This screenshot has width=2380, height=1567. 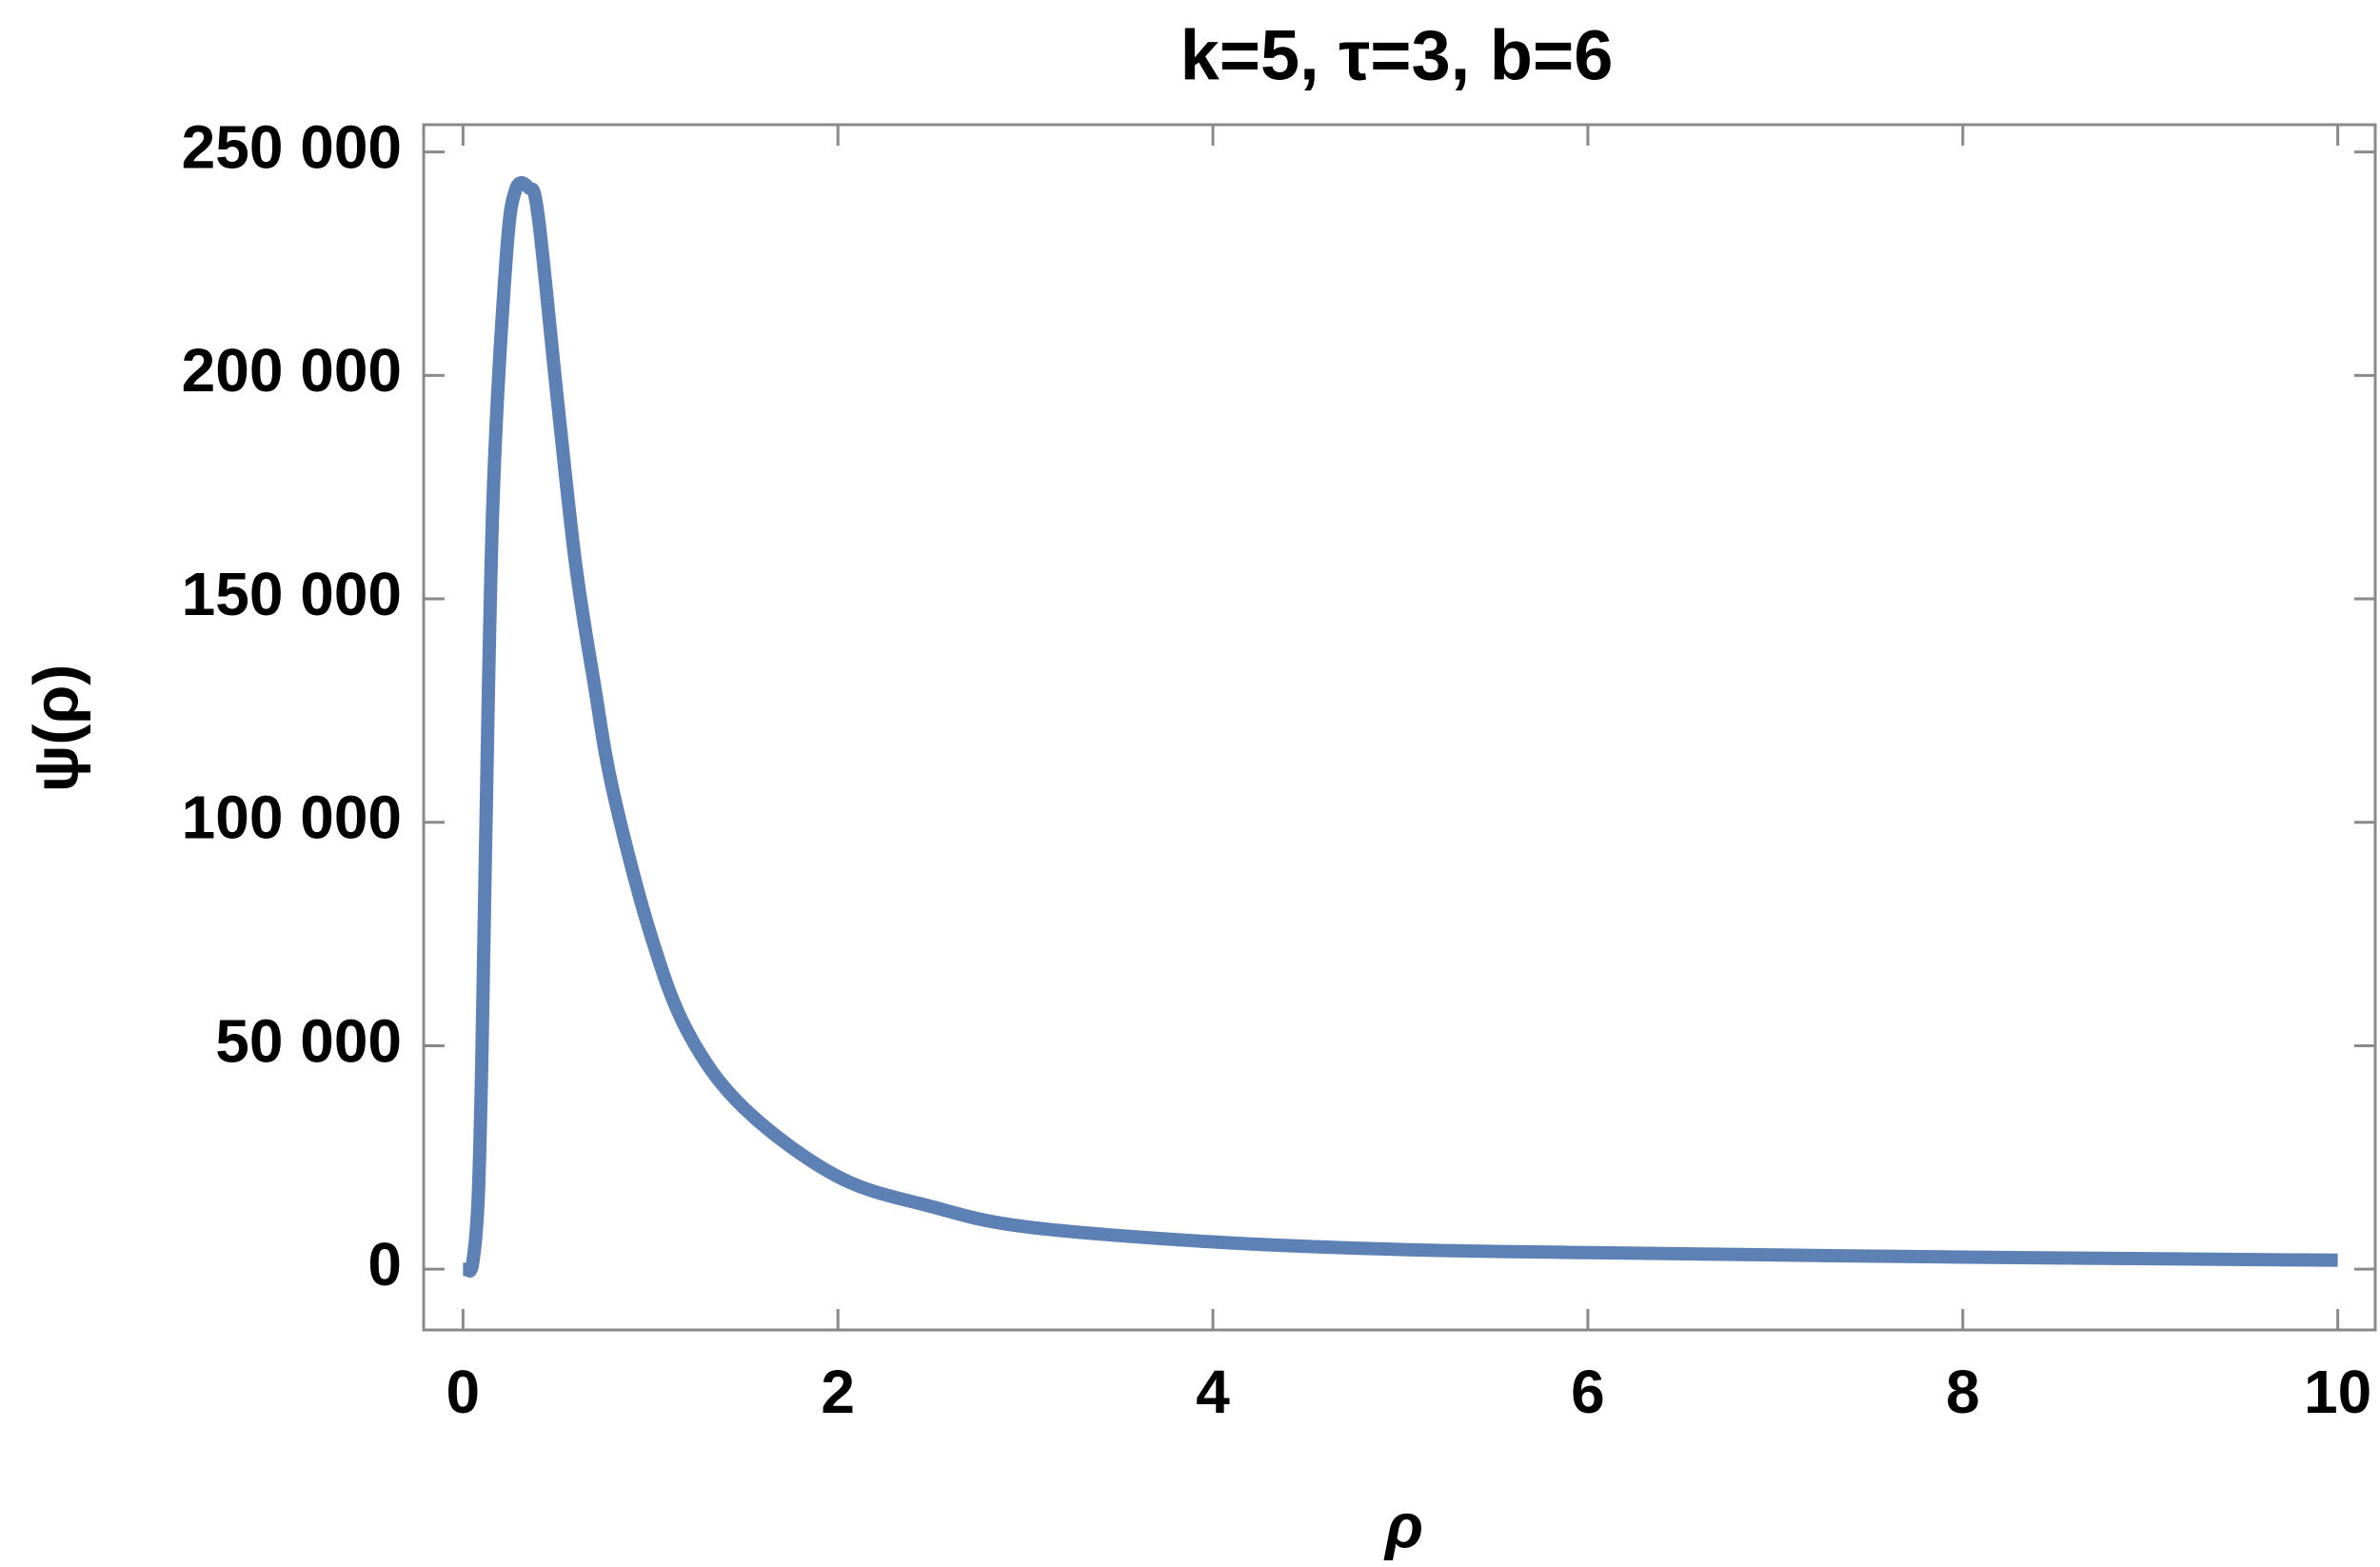 What do you see at coordinates (384, 1264) in the screenshot?
I see `y-tick-label: 0` at bounding box center [384, 1264].